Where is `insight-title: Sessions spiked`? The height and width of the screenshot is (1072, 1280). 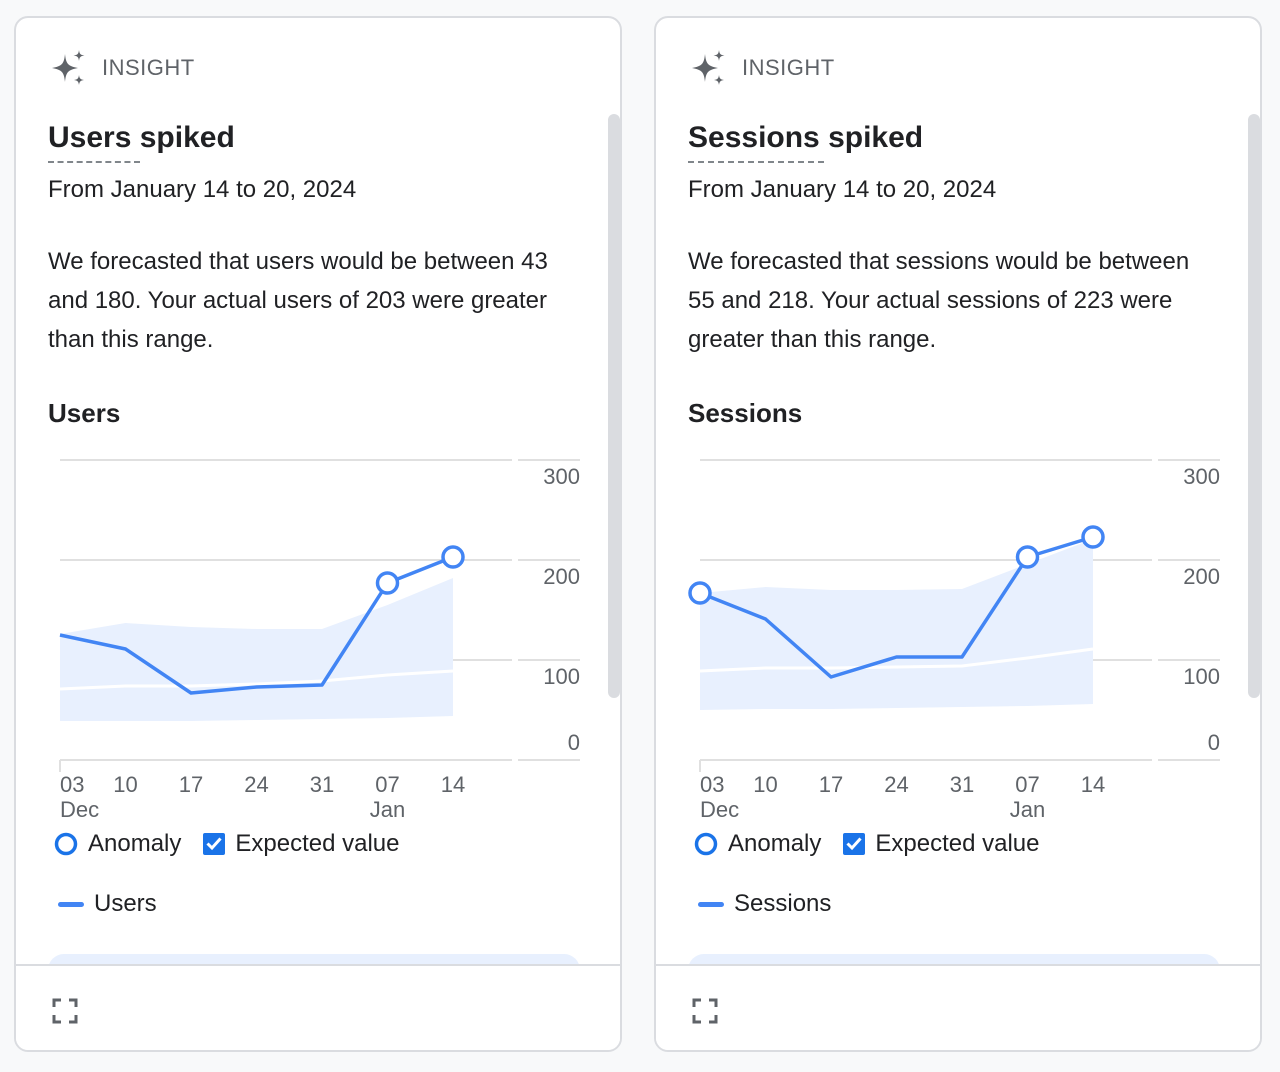 insight-title: Sessions spiked is located at coordinates (806, 137).